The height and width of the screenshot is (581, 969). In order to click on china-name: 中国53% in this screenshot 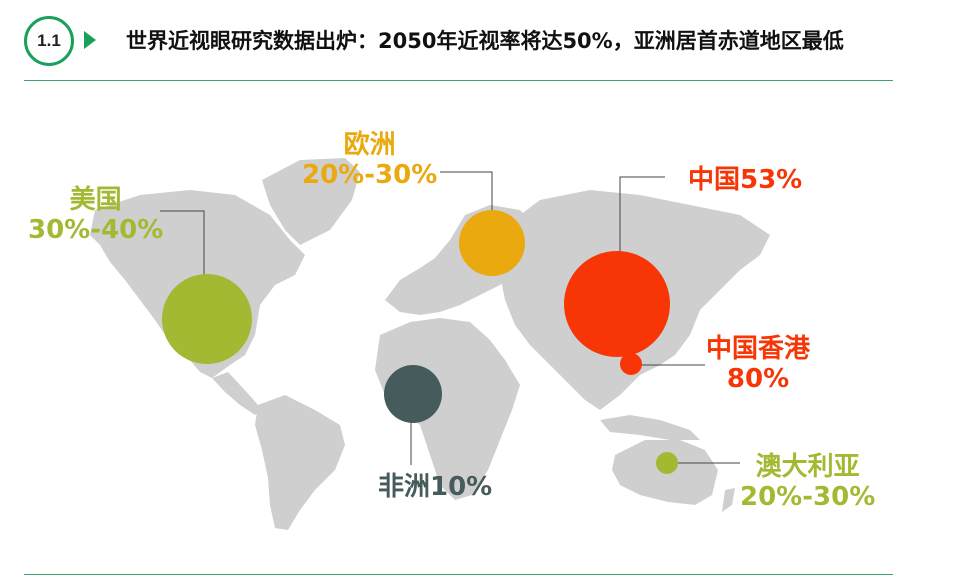, I will do `click(745, 180)`.